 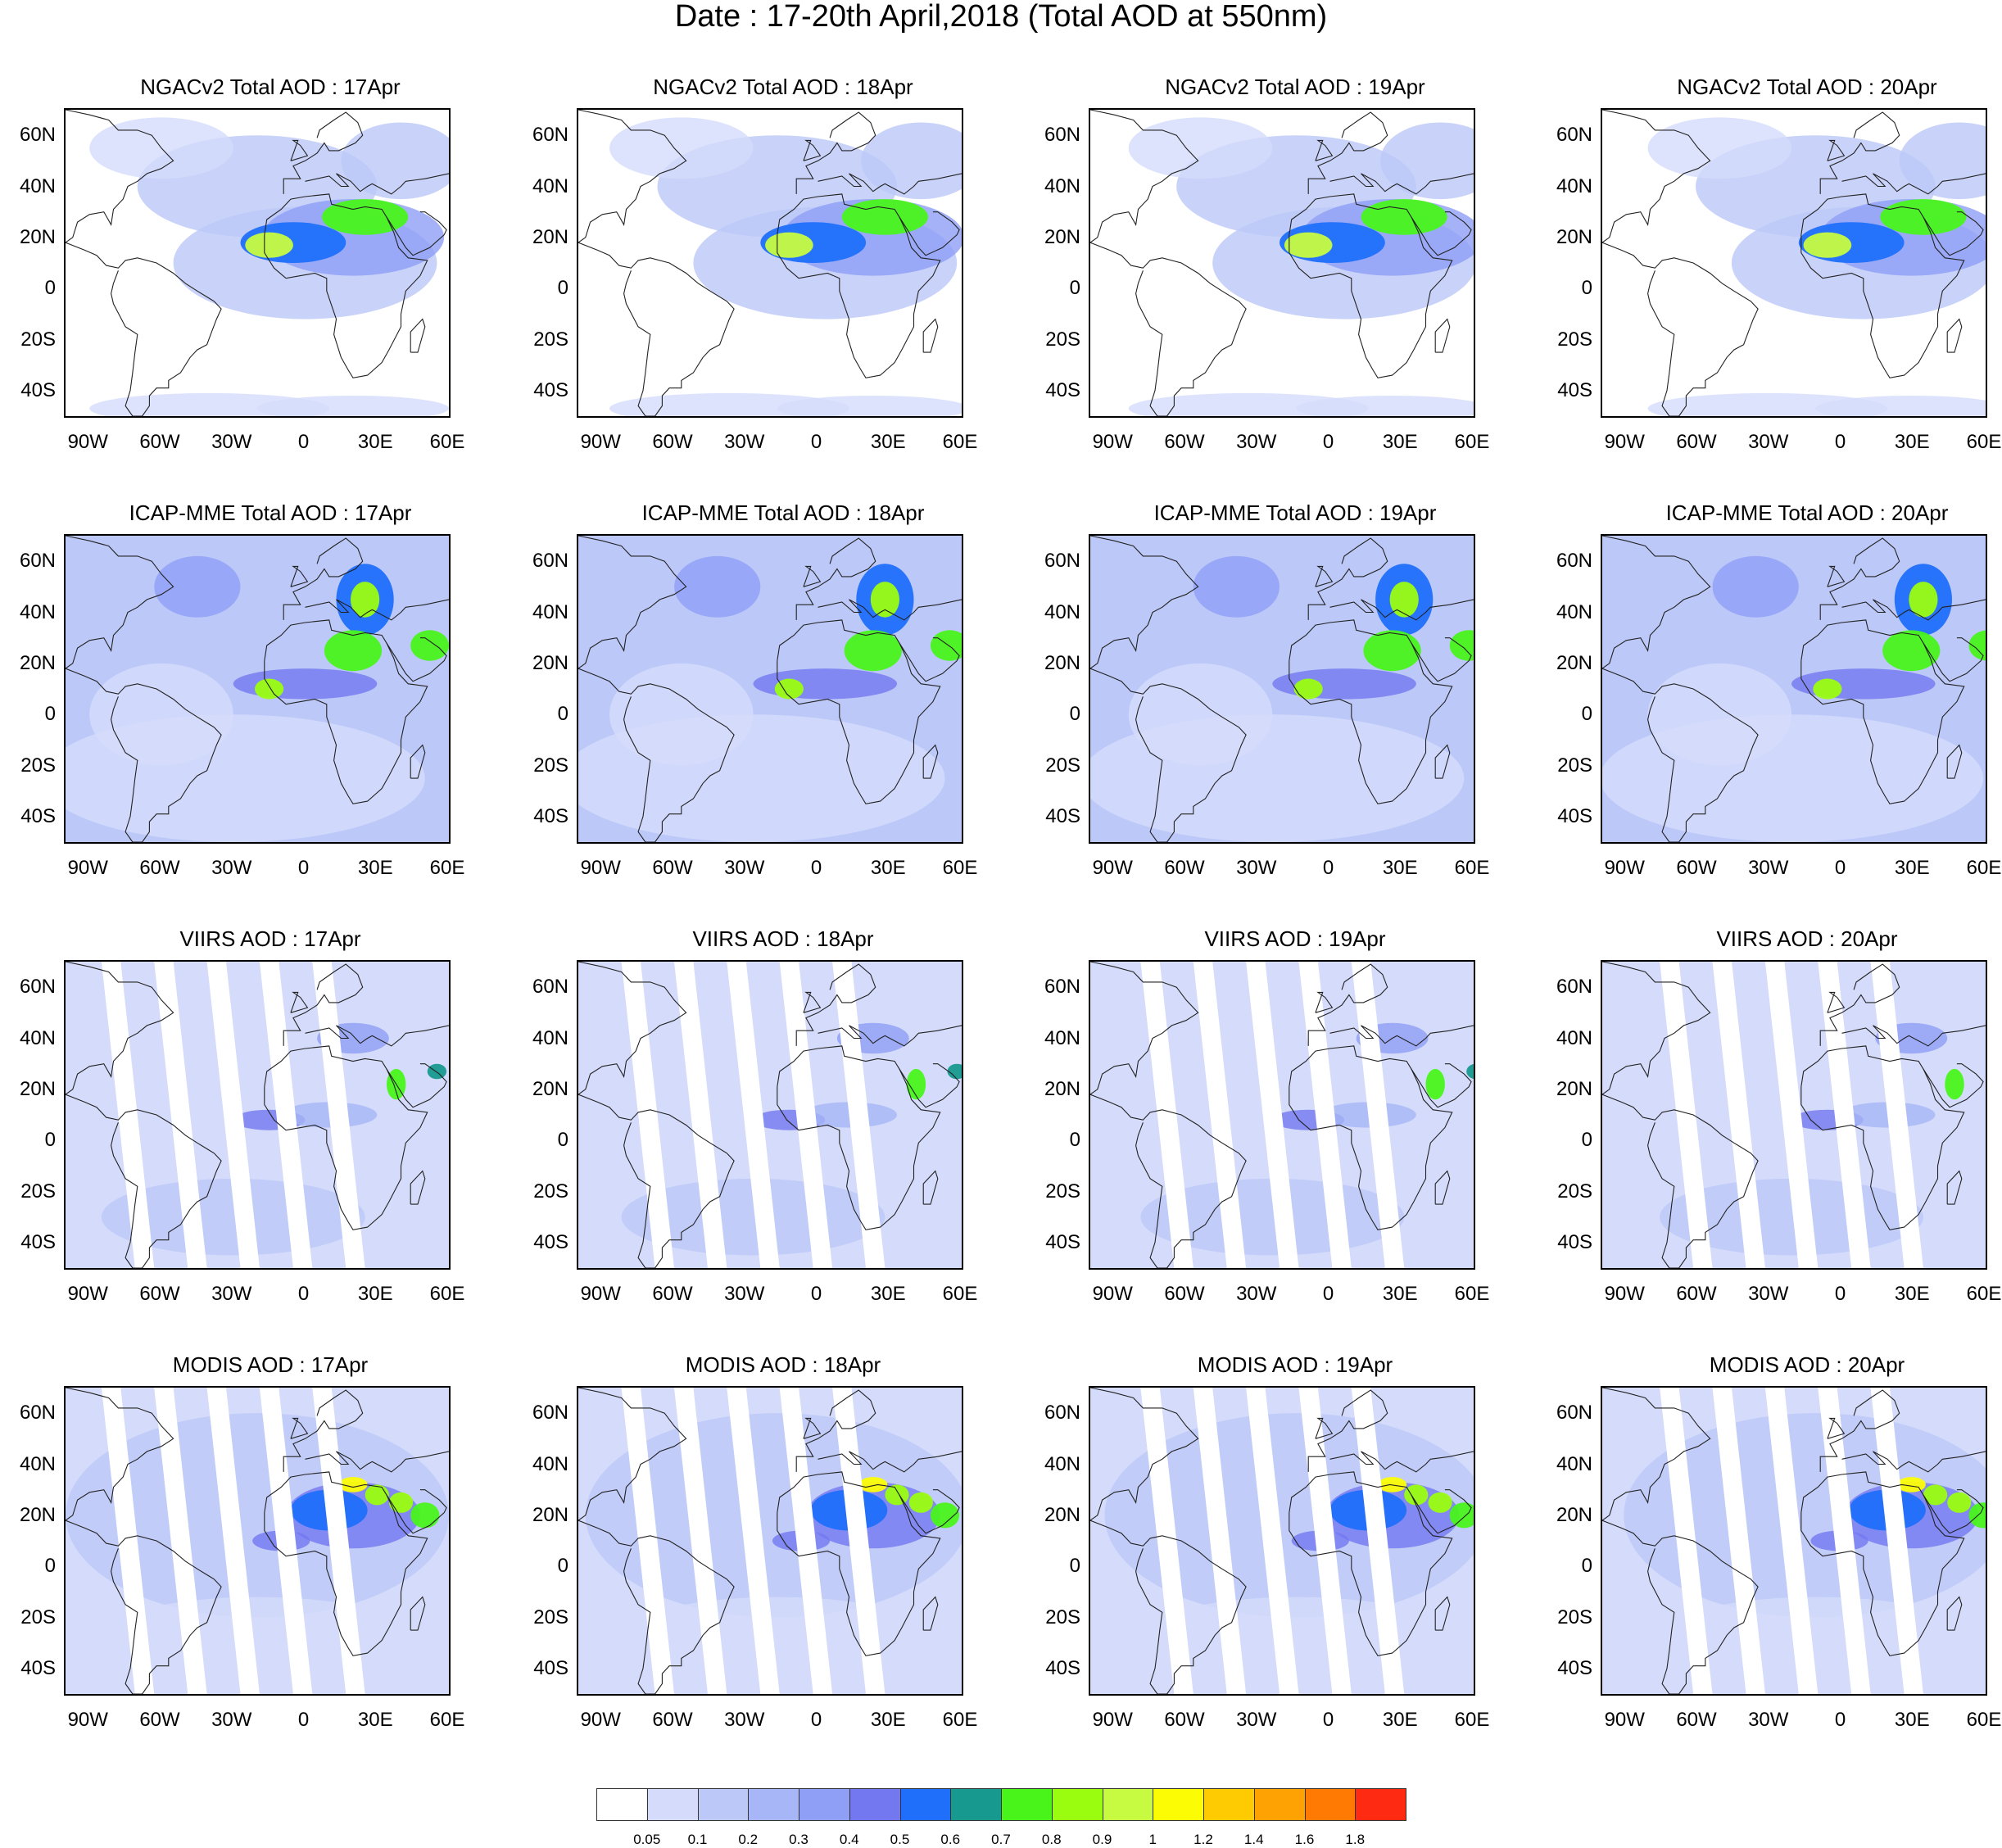 I want to click on panel-title: NGACv2 Total AOD : 20Apr, so click(x=1807, y=87).